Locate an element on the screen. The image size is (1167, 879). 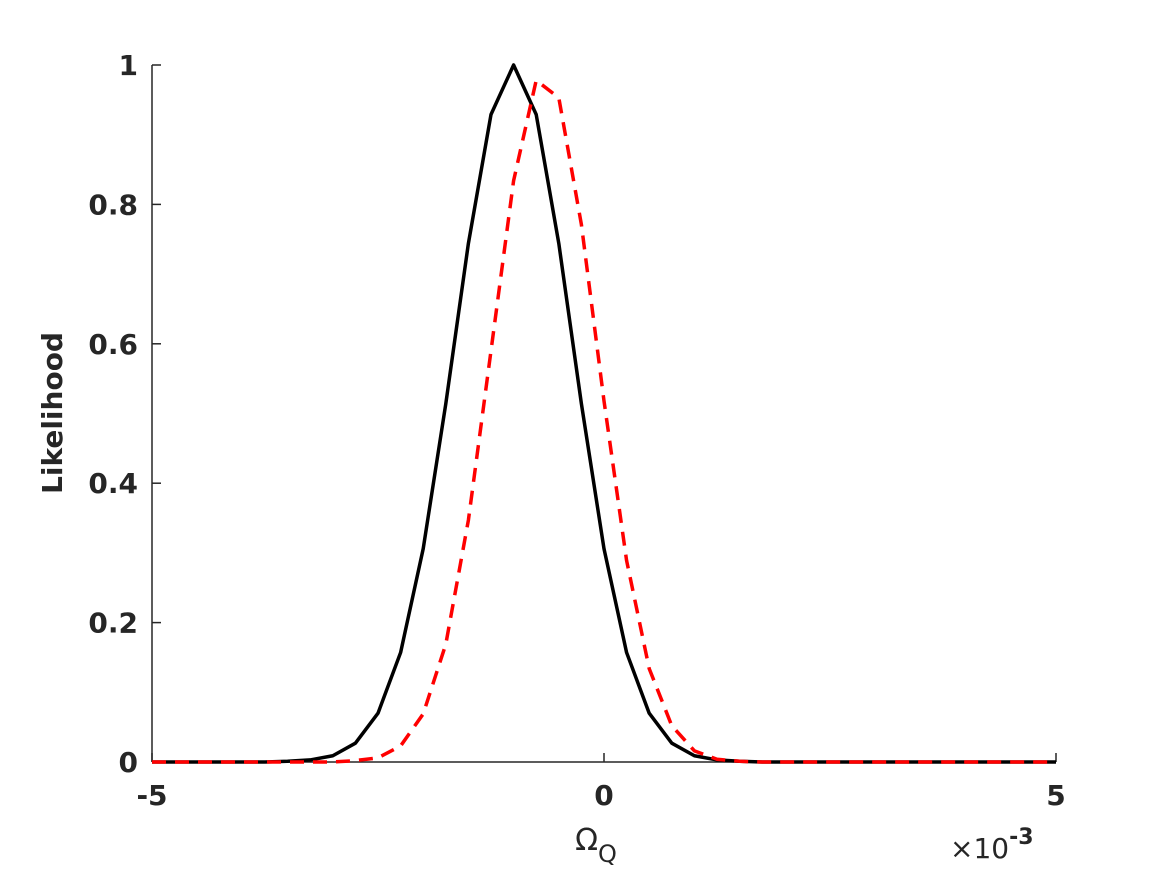
y-axis-label: Likelihood is located at coordinates (52, 413).